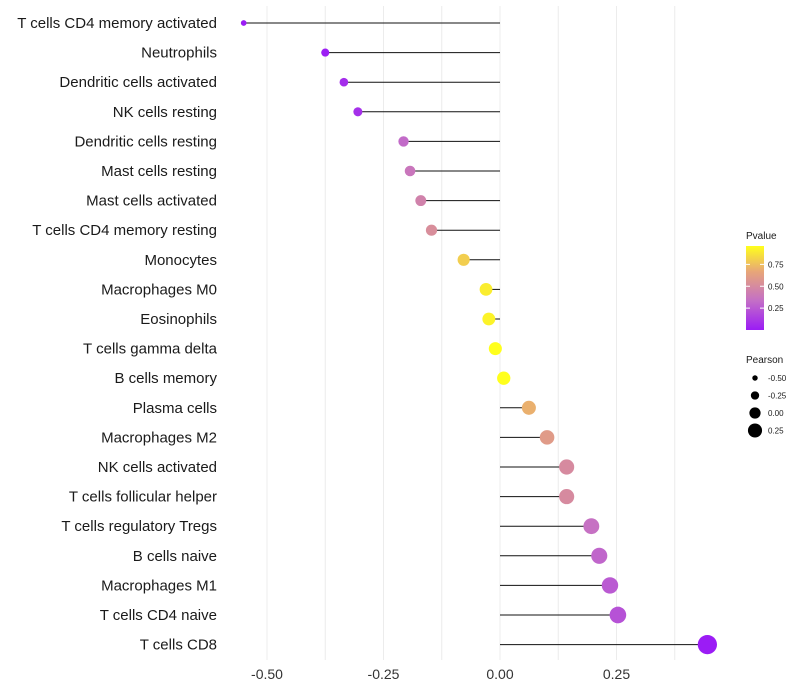 This screenshot has height=700, width=800. I want to click on pearson-legend-label: 0.00, so click(776, 413).